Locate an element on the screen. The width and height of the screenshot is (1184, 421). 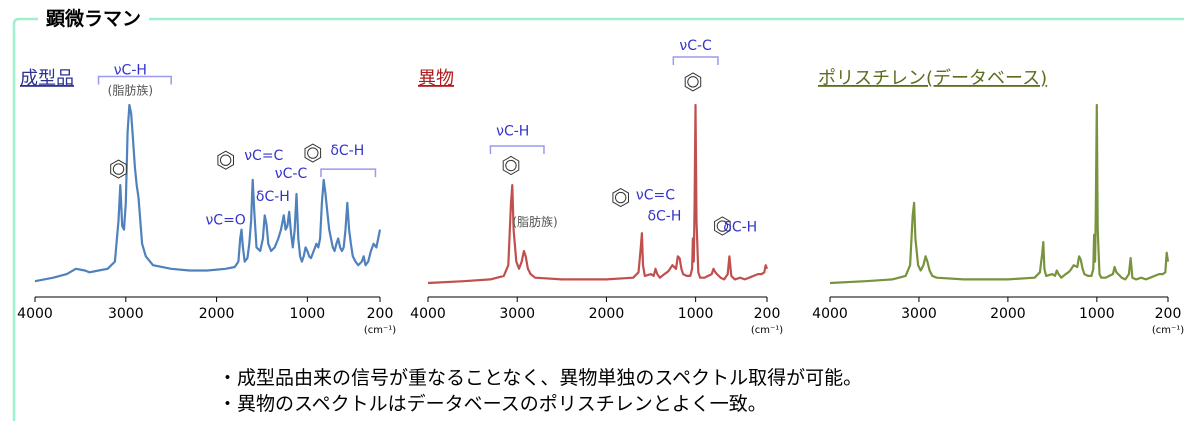
chart-title: 異物 is located at coordinates (436, 78).